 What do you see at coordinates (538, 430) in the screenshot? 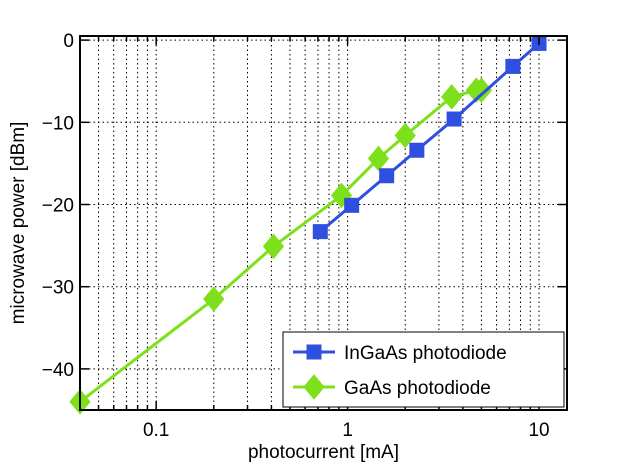
I see `x-tick-label: 10` at bounding box center [538, 430].